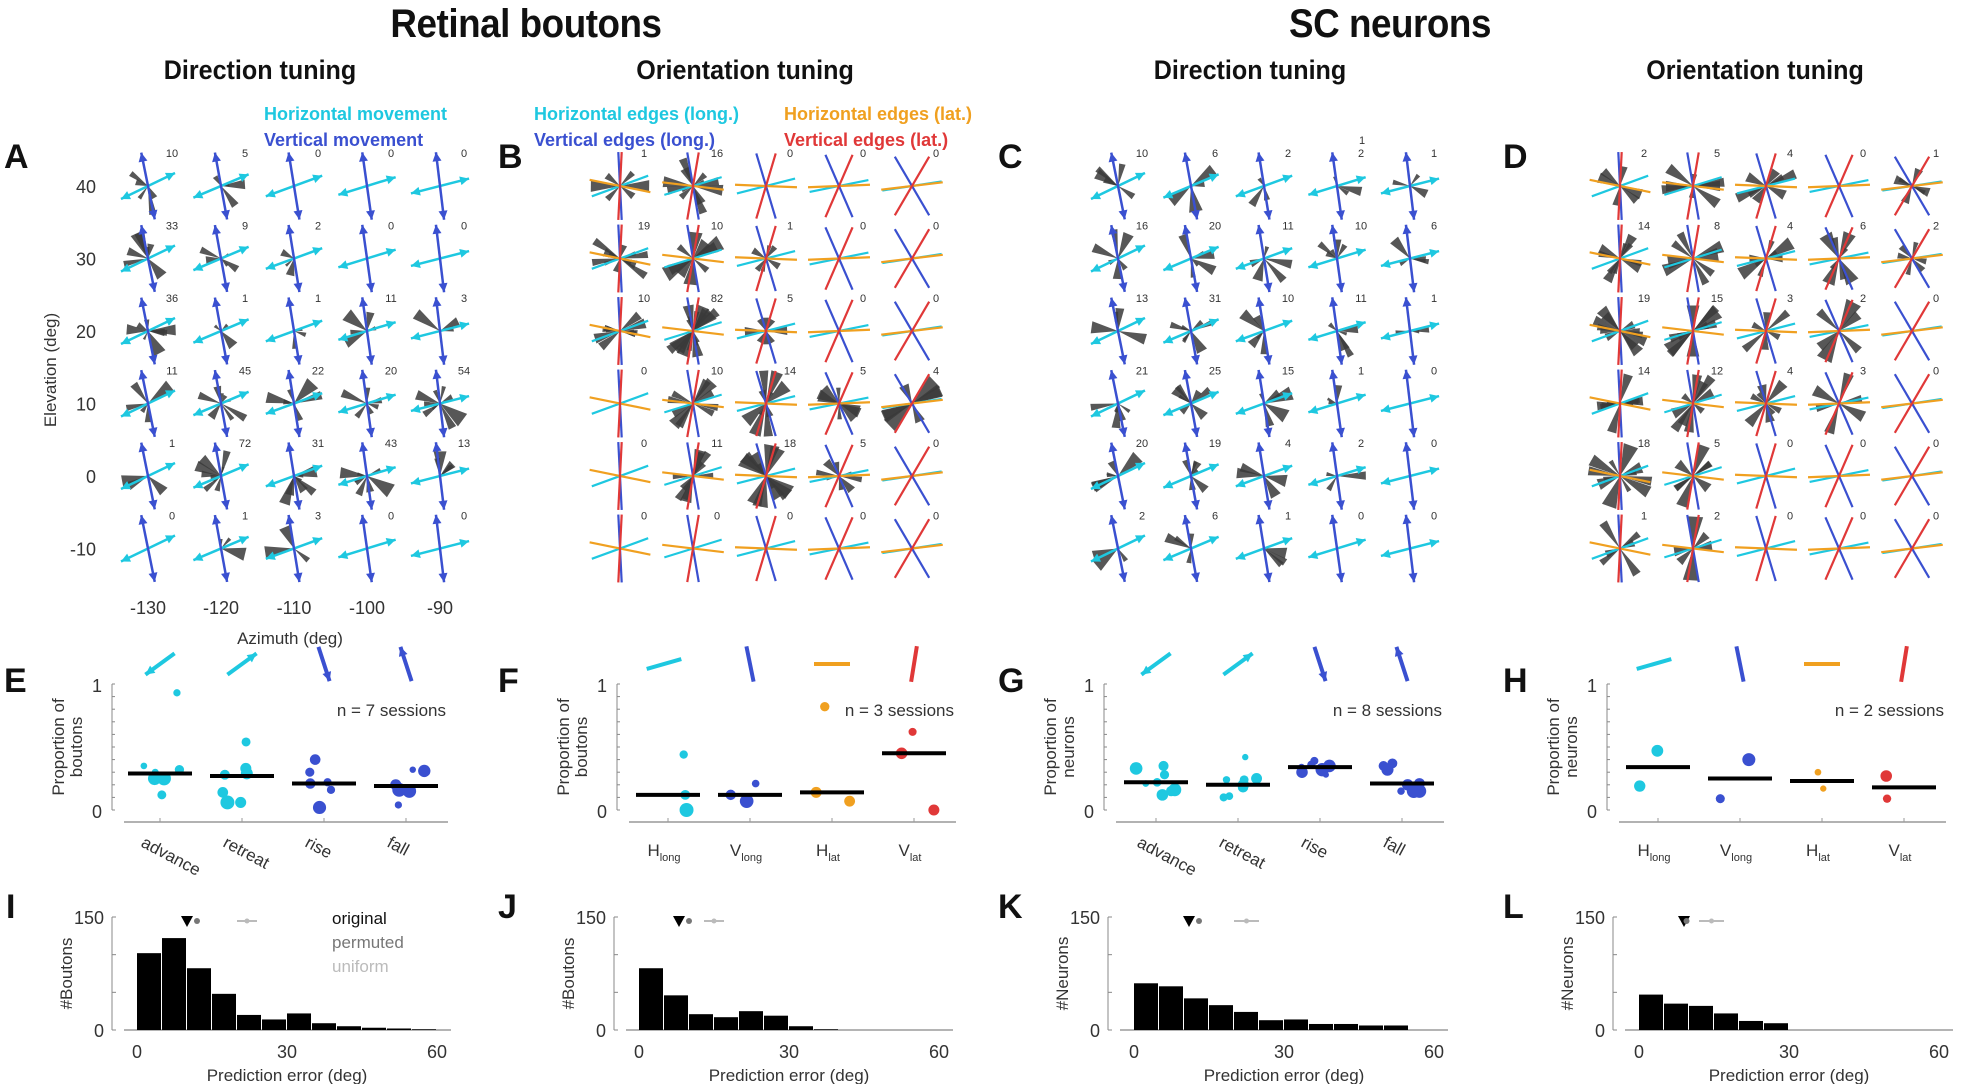 The width and height of the screenshot is (1977, 1084). Describe the element at coordinates (1644, 299) in the screenshot. I see `cell-count-label: 19` at that location.